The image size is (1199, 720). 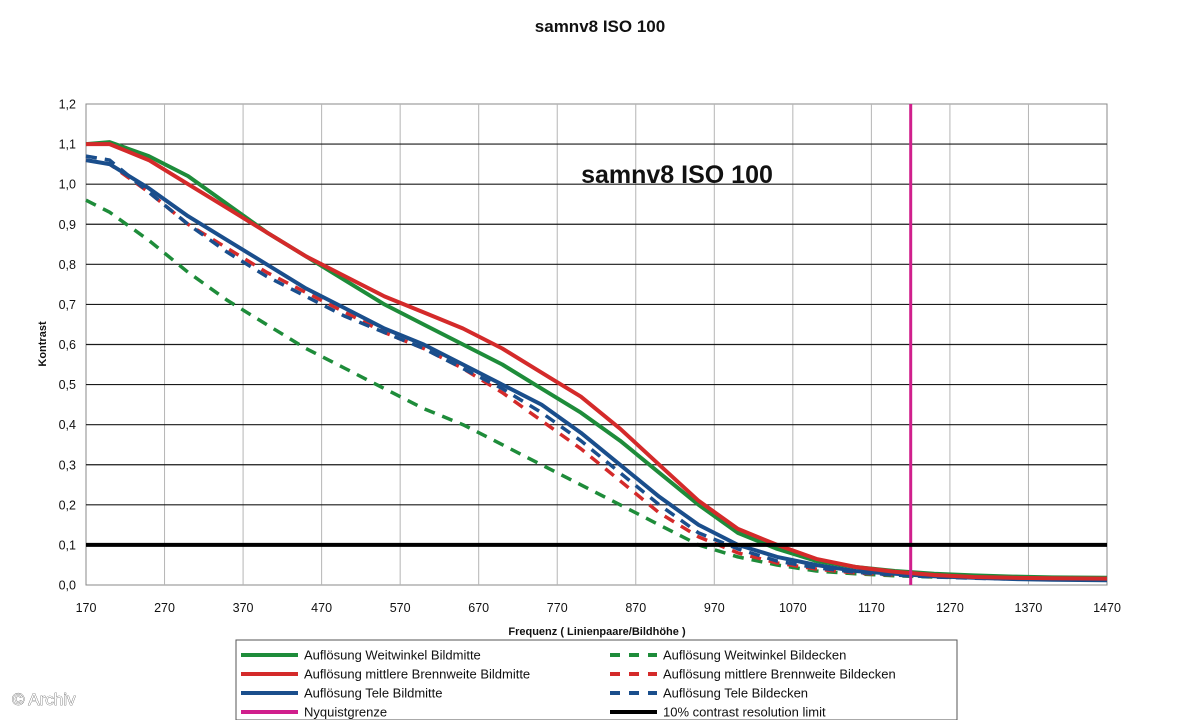 I want to click on y-axis-label: Kontrast, so click(x=43, y=344).